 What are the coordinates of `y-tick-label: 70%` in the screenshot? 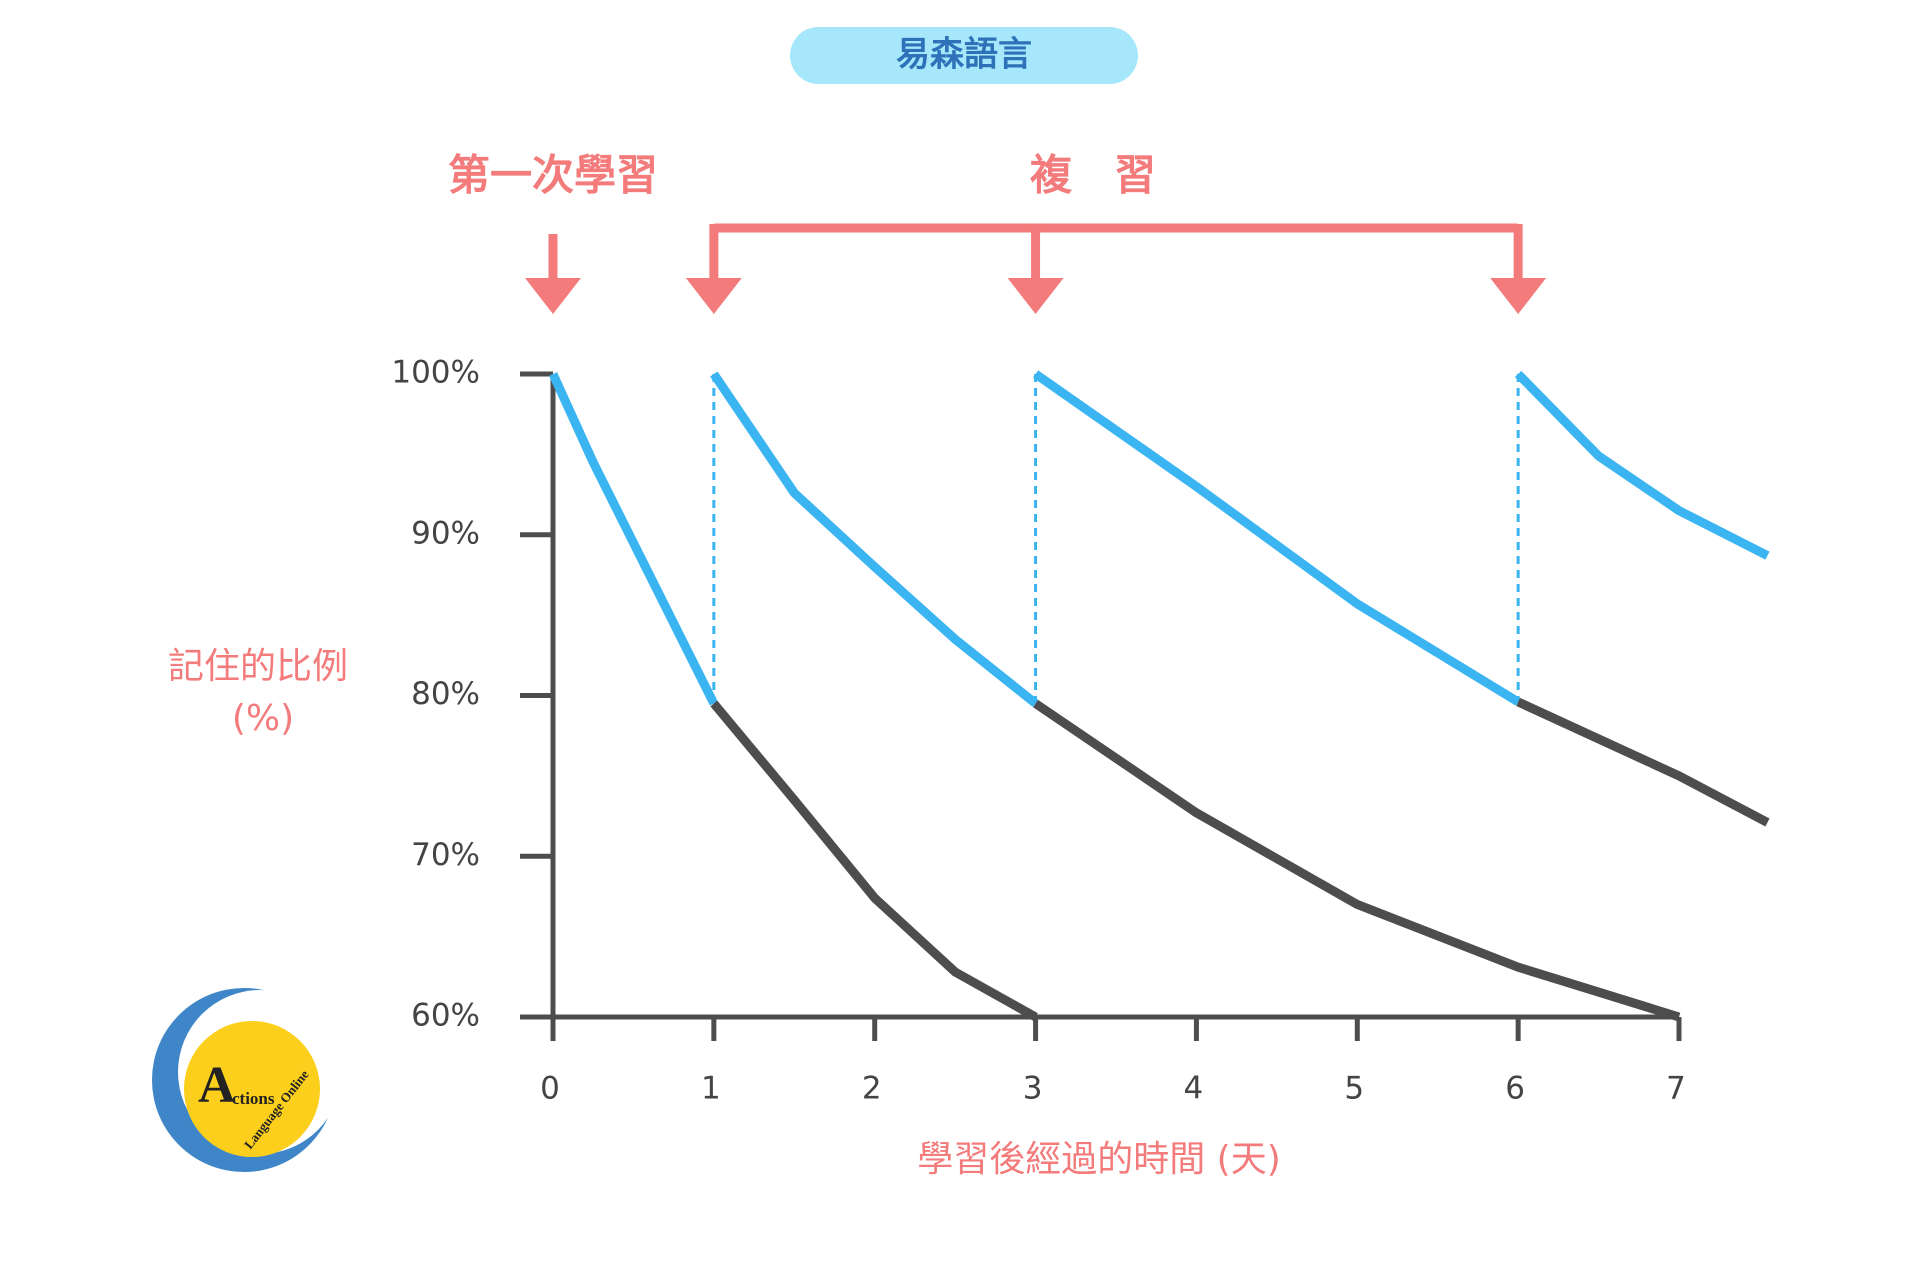 It's located at (445, 855).